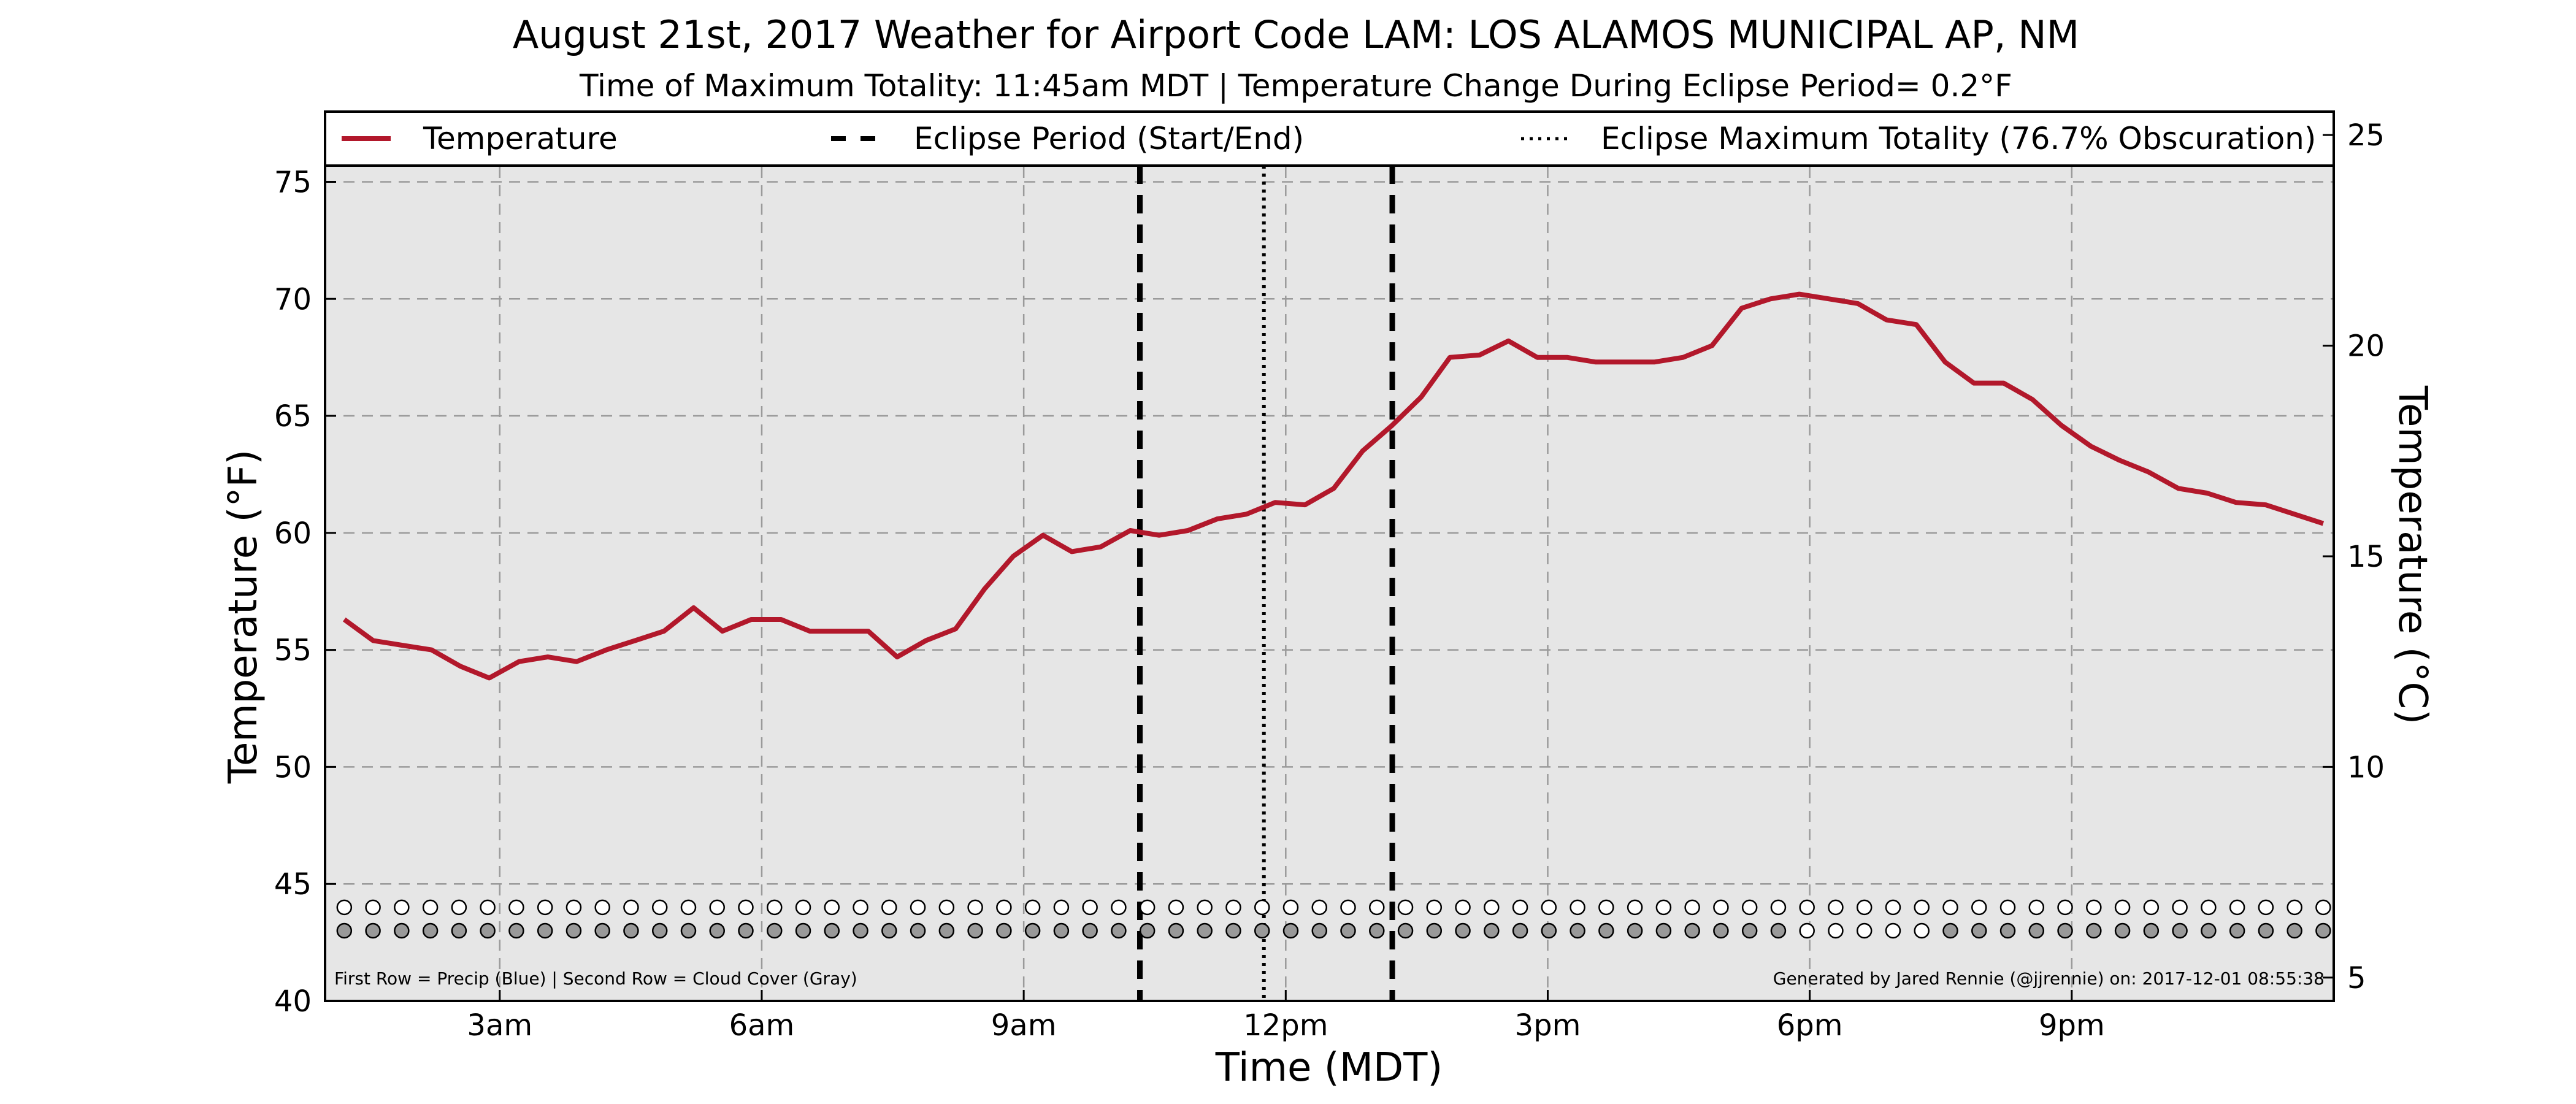 The width and height of the screenshot is (2576, 1104). Describe the element at coordinates (2366, 346) in the screenshot. I see `y-right-tick-label: 20` at that location.